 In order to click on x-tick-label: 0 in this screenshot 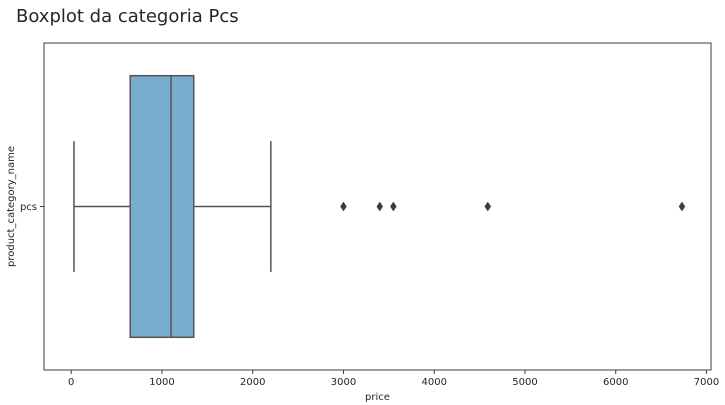, I will do `click(71, 382)`.